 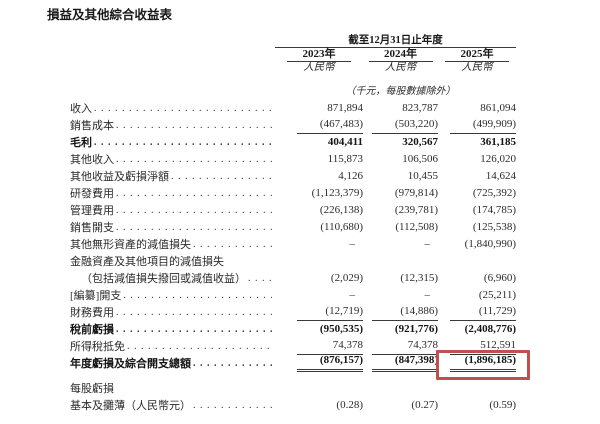 What do you see at coordinates (400, 346) in the screenshot?
I see `value-2024: 74,378` at bounding box center [400, 346].